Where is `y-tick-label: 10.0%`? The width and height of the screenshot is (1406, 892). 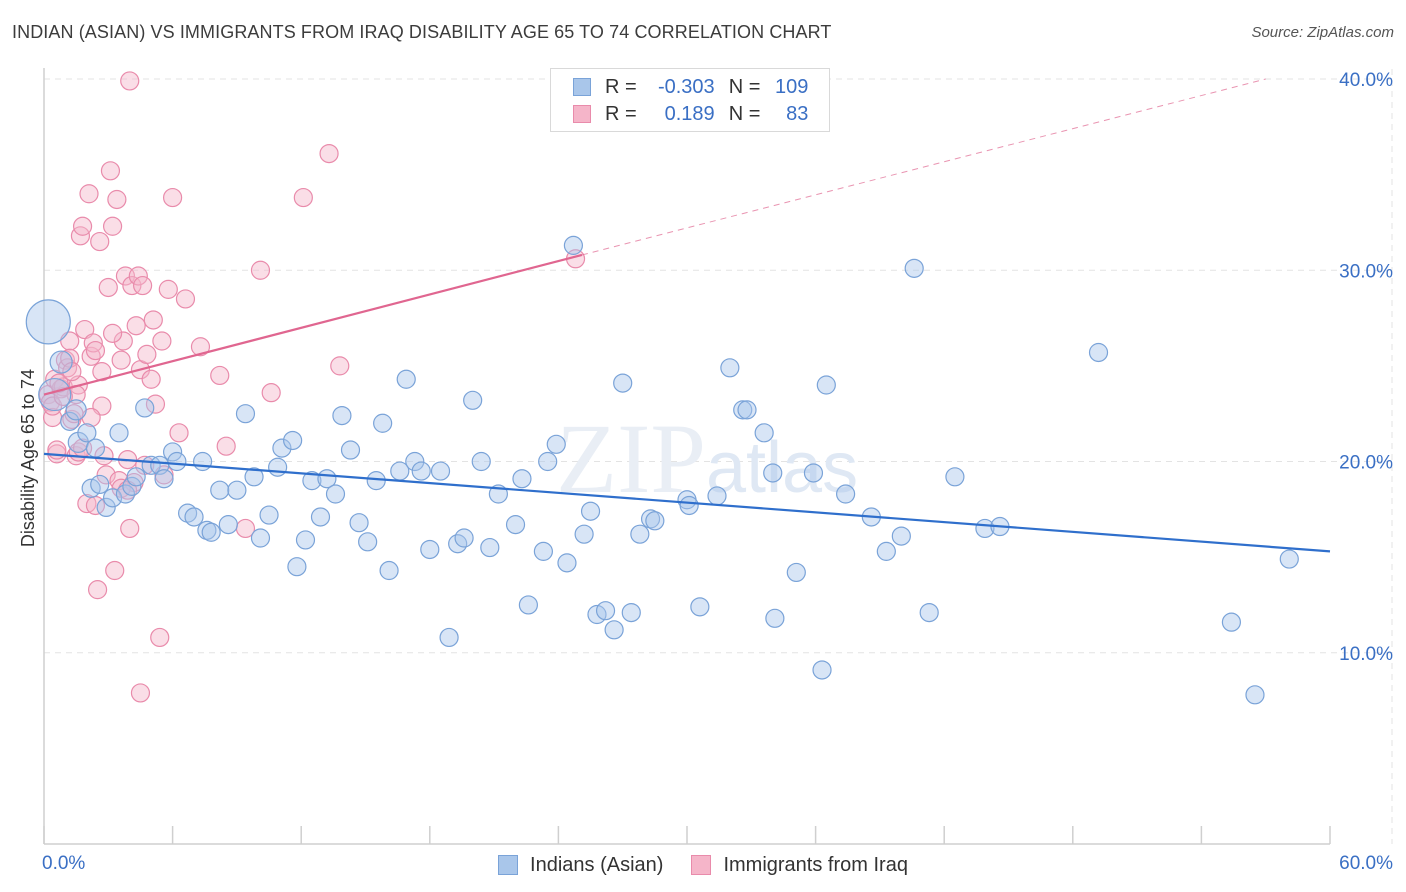 y-tick-label: 10.0% is located at coordinates (1366, 654).